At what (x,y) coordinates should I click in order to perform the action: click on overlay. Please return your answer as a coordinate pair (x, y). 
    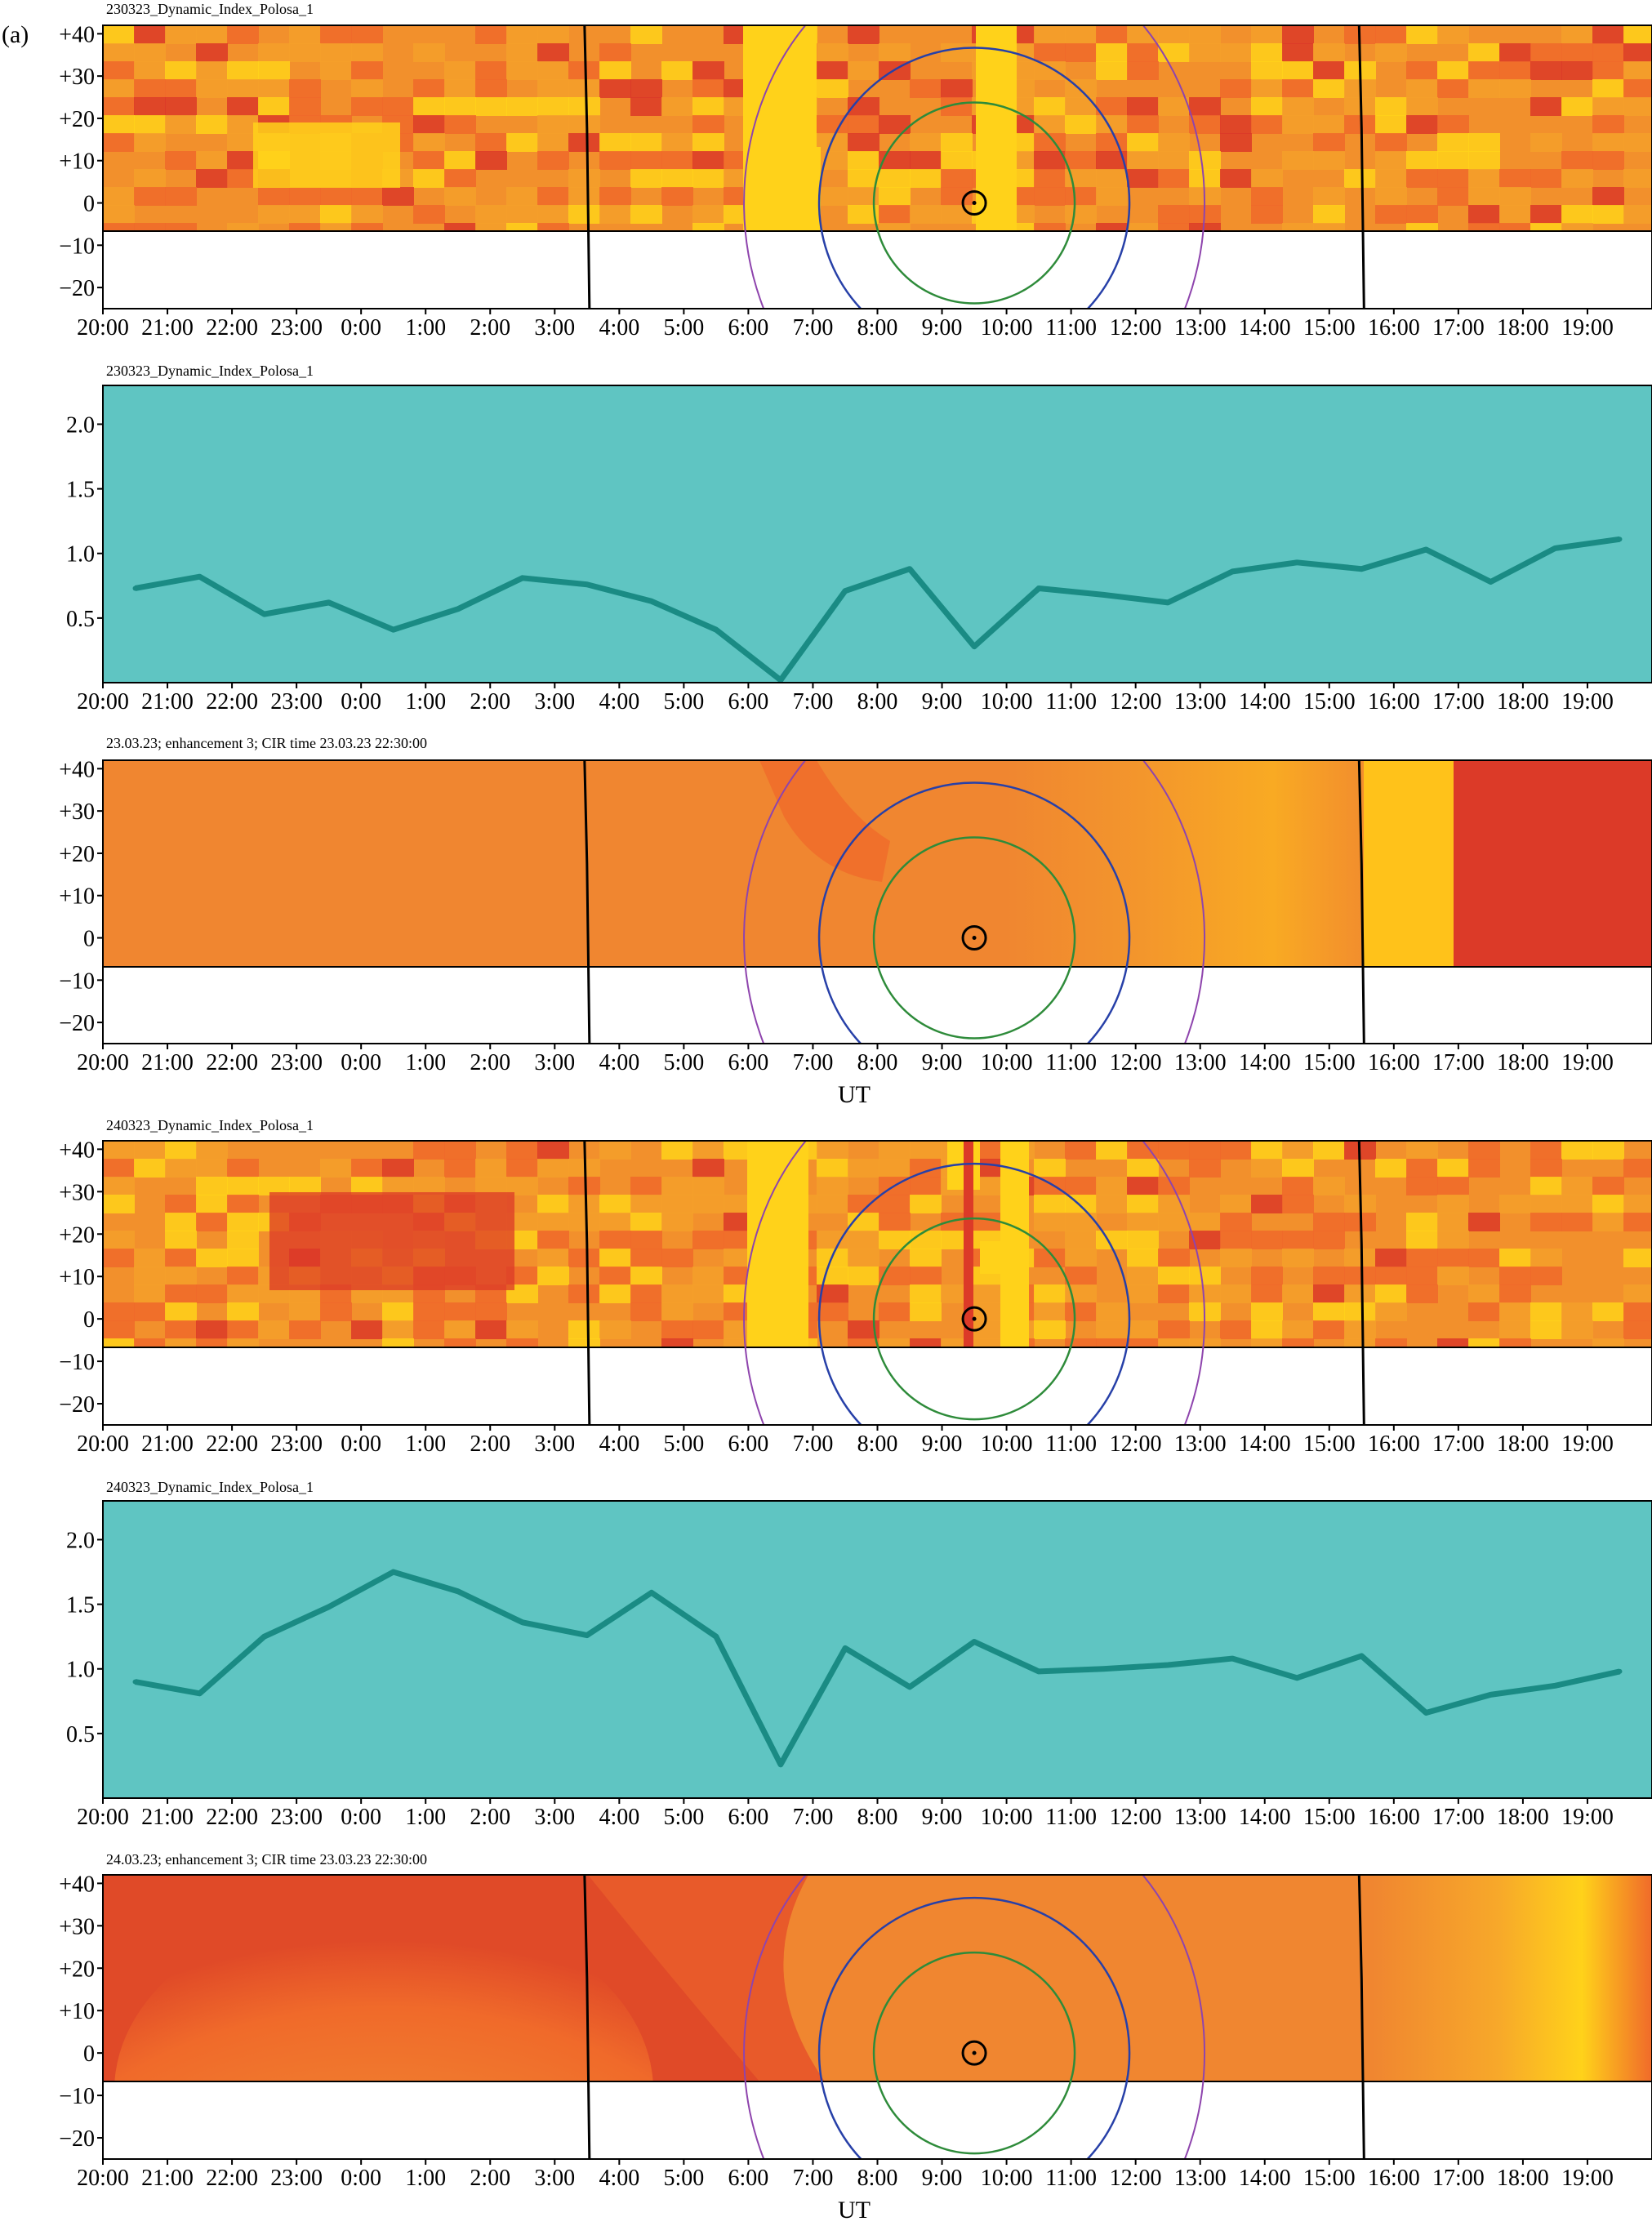
    Looking at the image, I should click on (974, 1283).